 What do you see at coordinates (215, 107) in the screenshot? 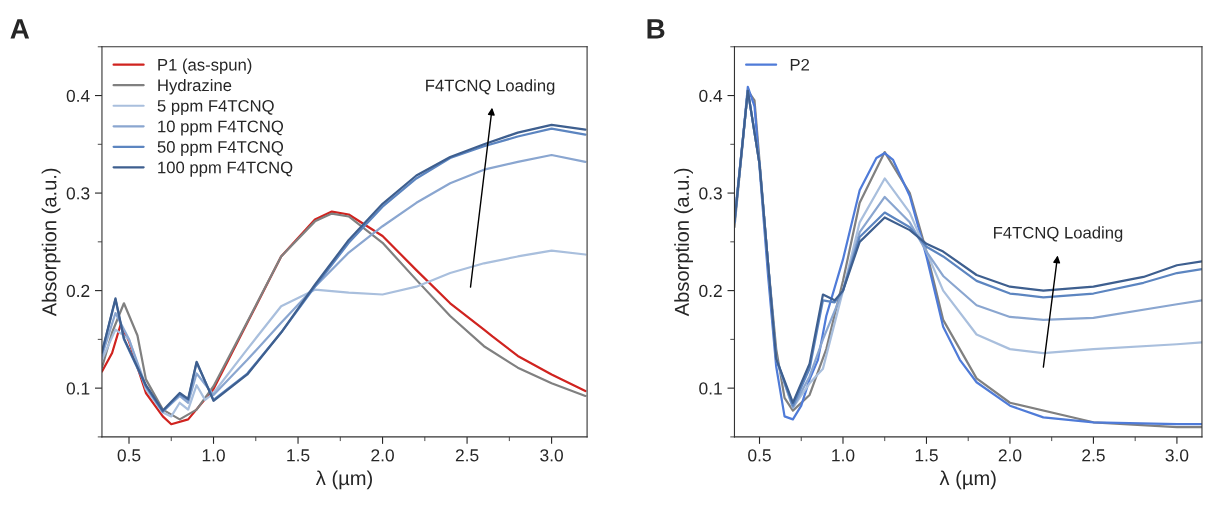
I see `legend-label: 5 ppm F4TCNQ` at bounding box center [215, 107].